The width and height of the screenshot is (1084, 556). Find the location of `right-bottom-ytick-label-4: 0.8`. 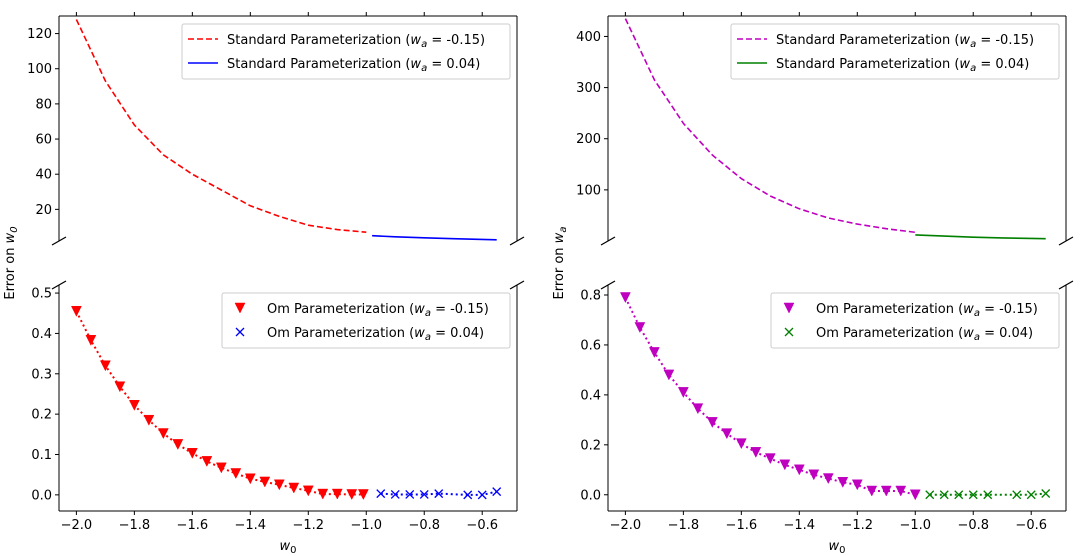

right-bottom-ytick-label-4: 0.8 is located at coordinates (590, 295).